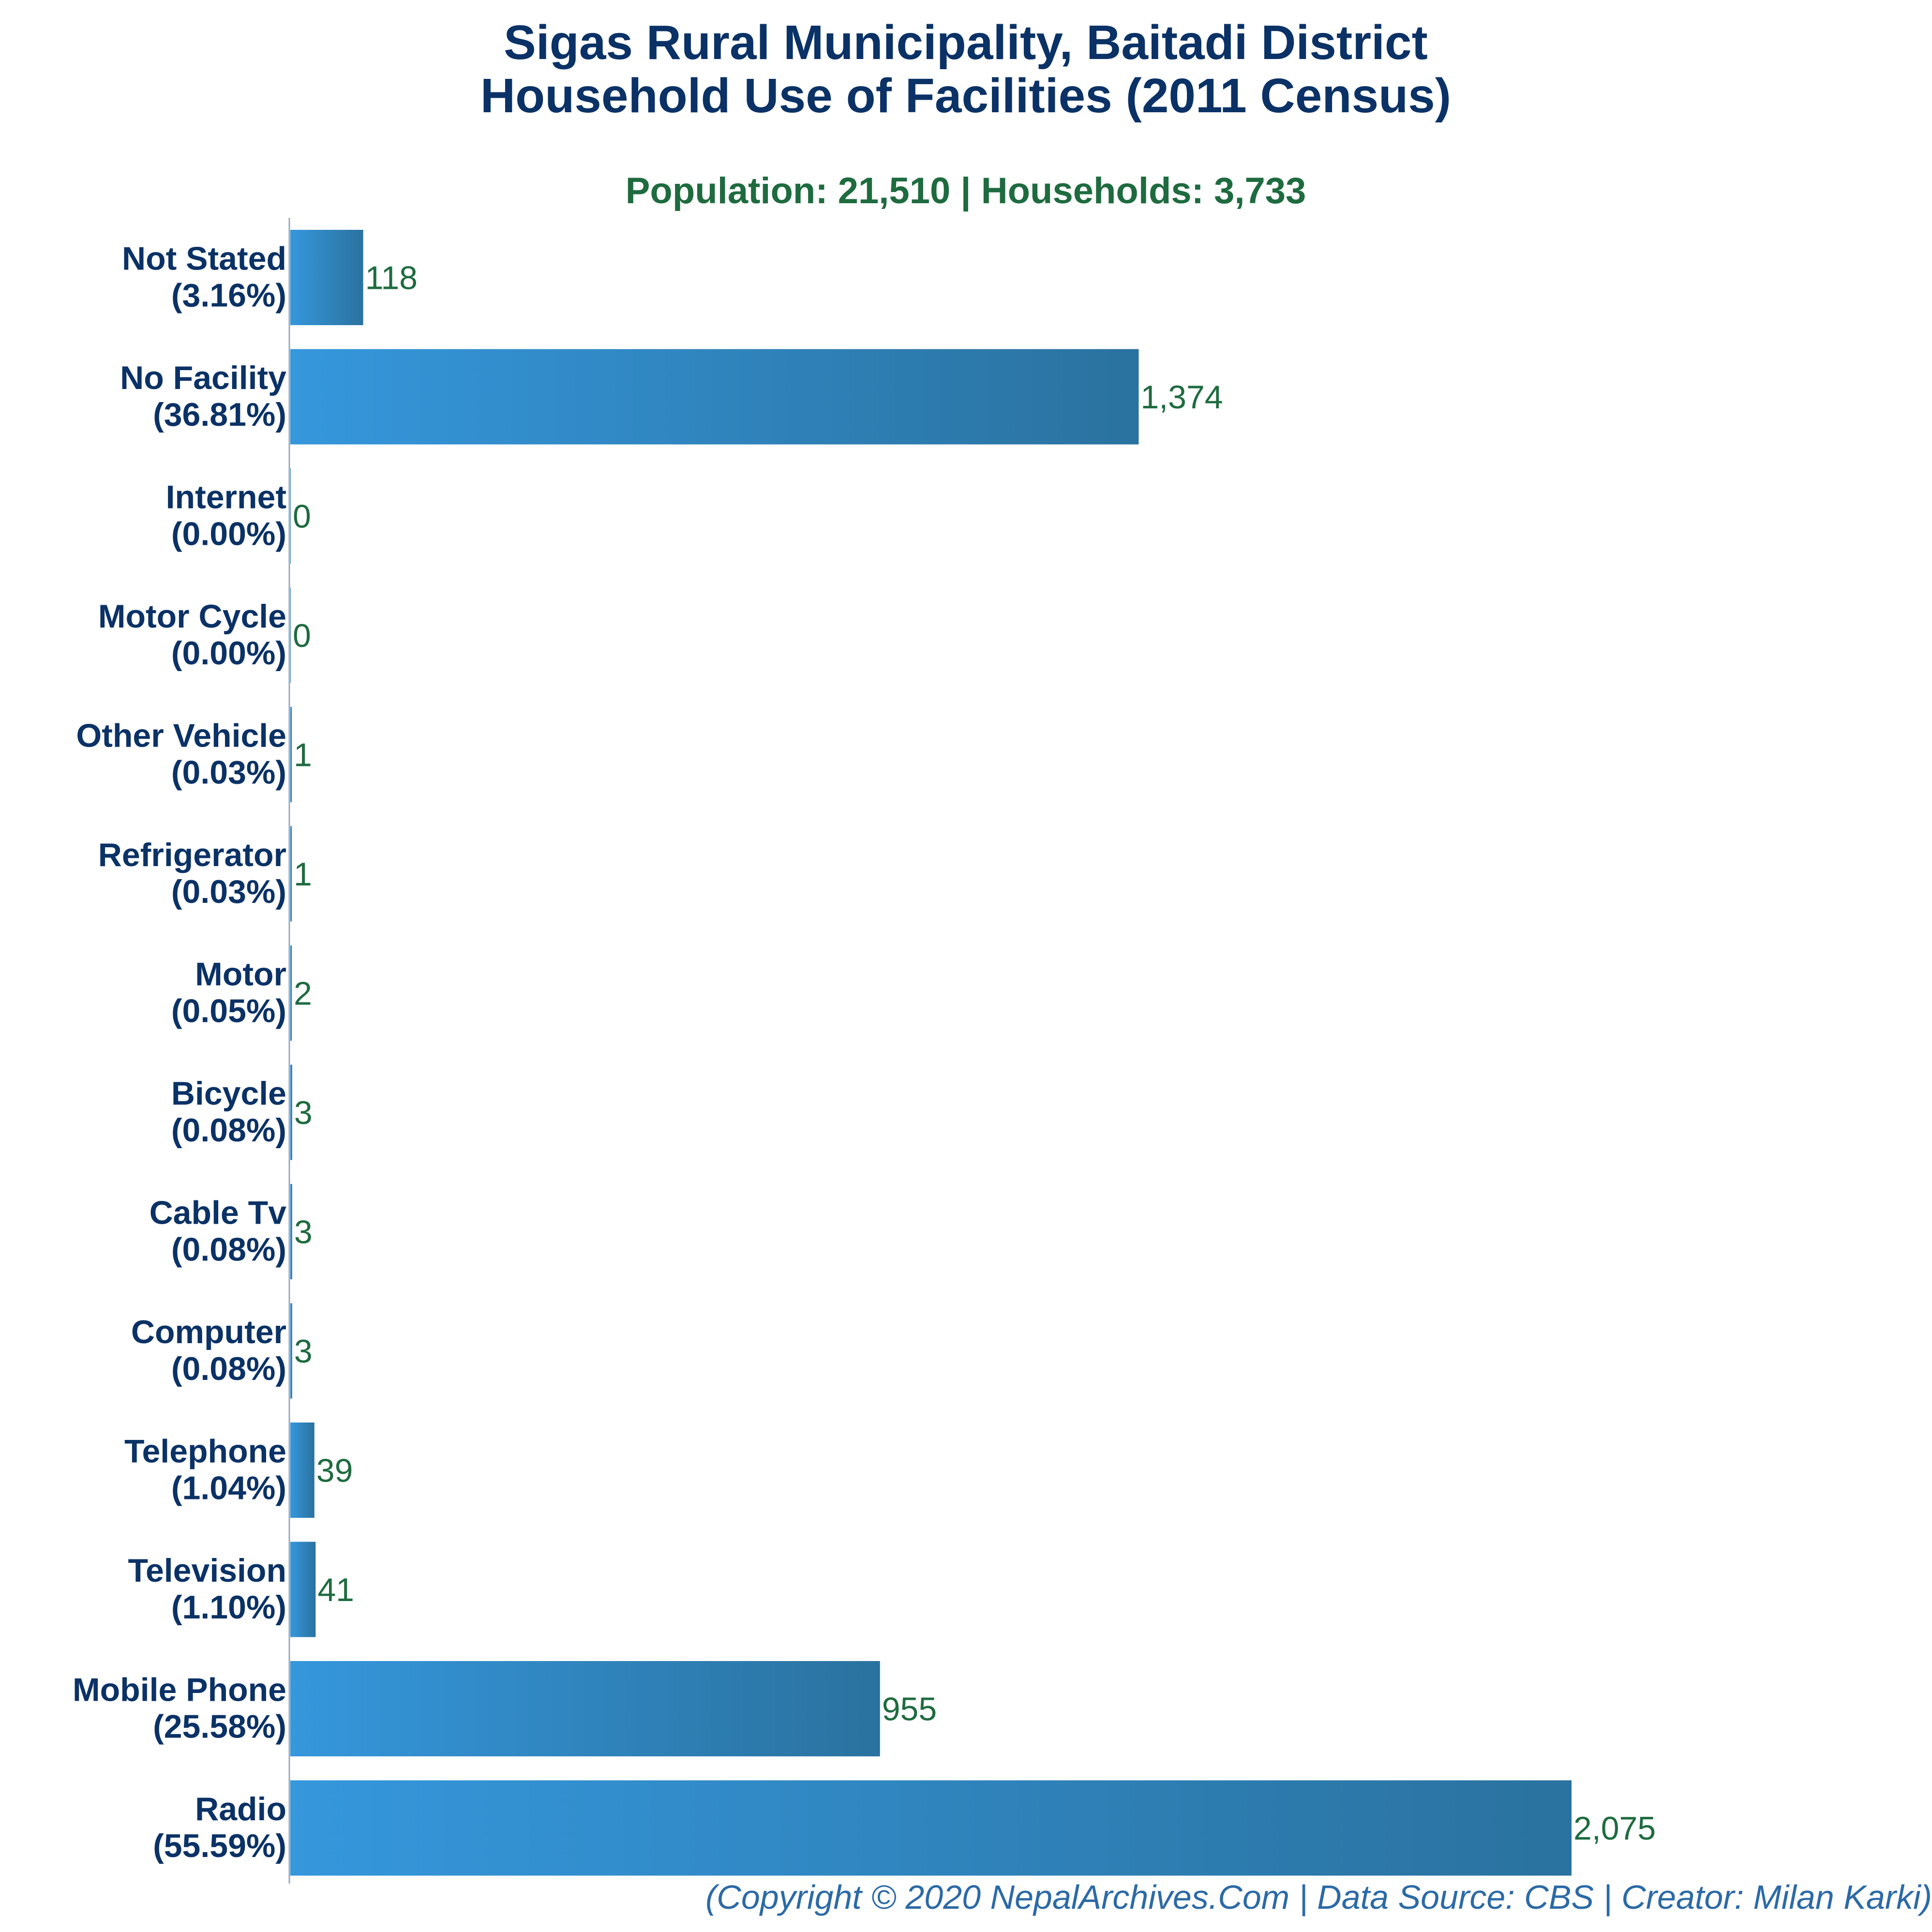 This screenshot has height=1932, width=1932. What do you see at coordinates (585, 1708) in the screenshot?
I see `bar-mobile-phone` at bounding box center [585, 1708].